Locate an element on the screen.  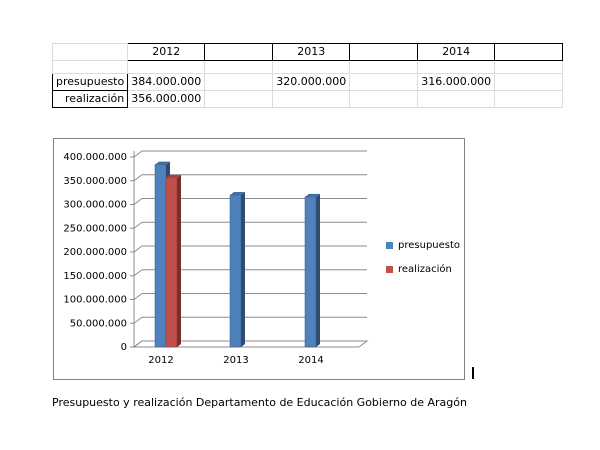
bar-presupuesto-2013 is located at coordinates (235, 271).